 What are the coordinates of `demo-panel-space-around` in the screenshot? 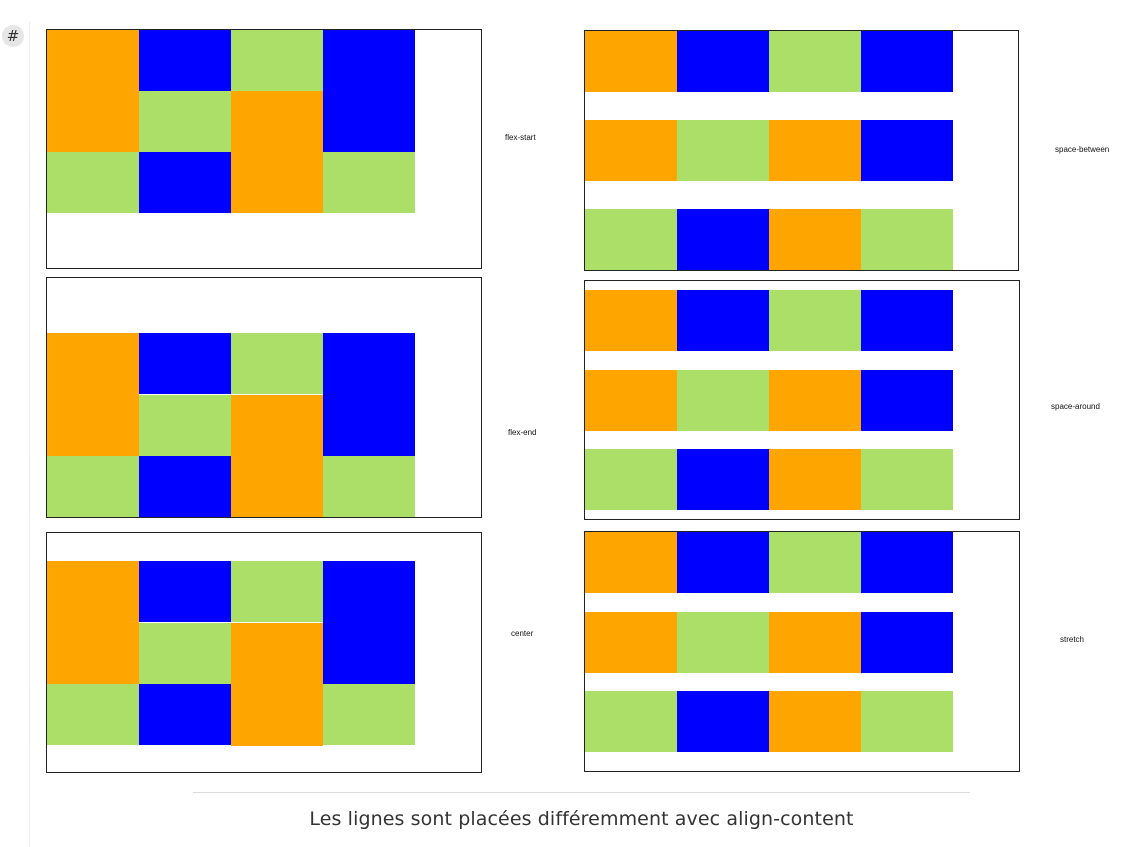 It's located at (802, 400).